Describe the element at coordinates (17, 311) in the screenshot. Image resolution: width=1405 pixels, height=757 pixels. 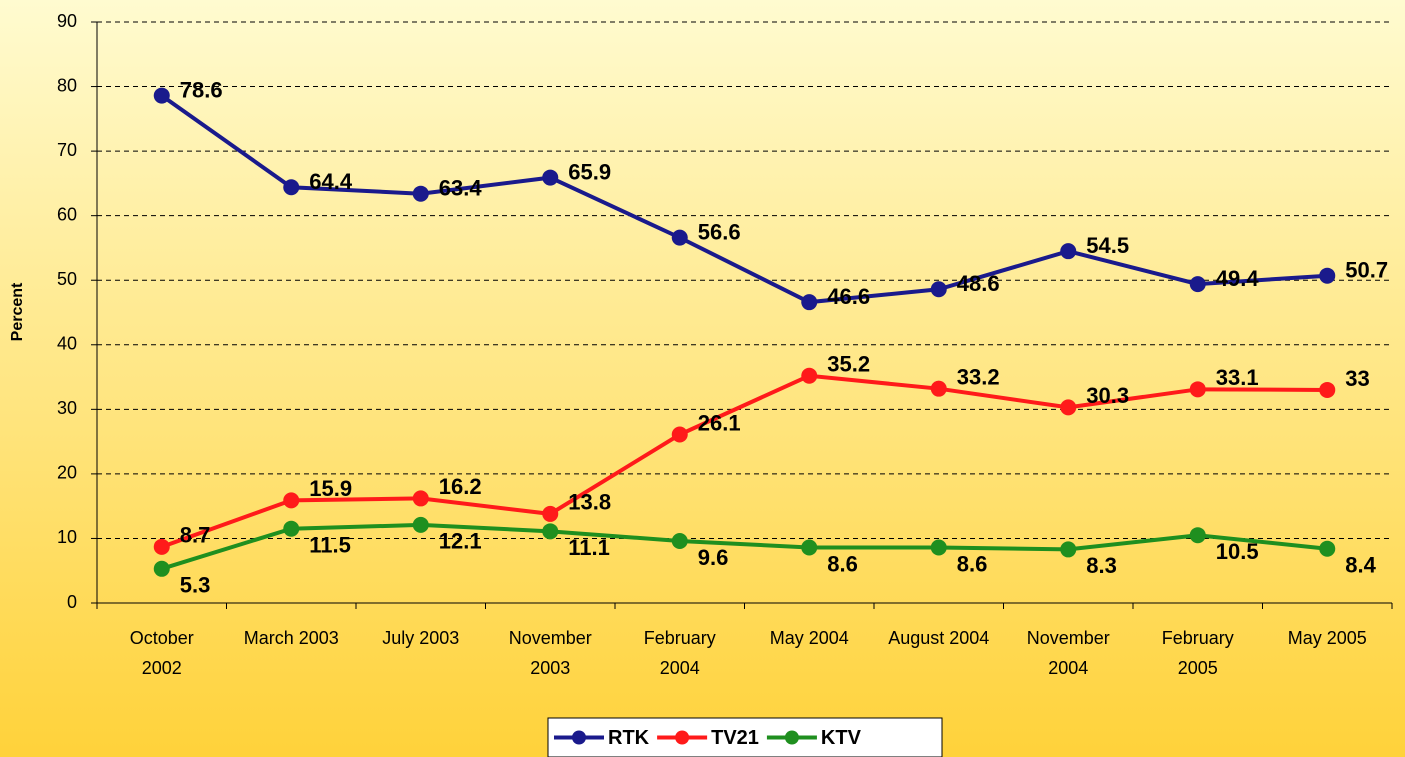
I see `y-axis-label: Percent` at that location.